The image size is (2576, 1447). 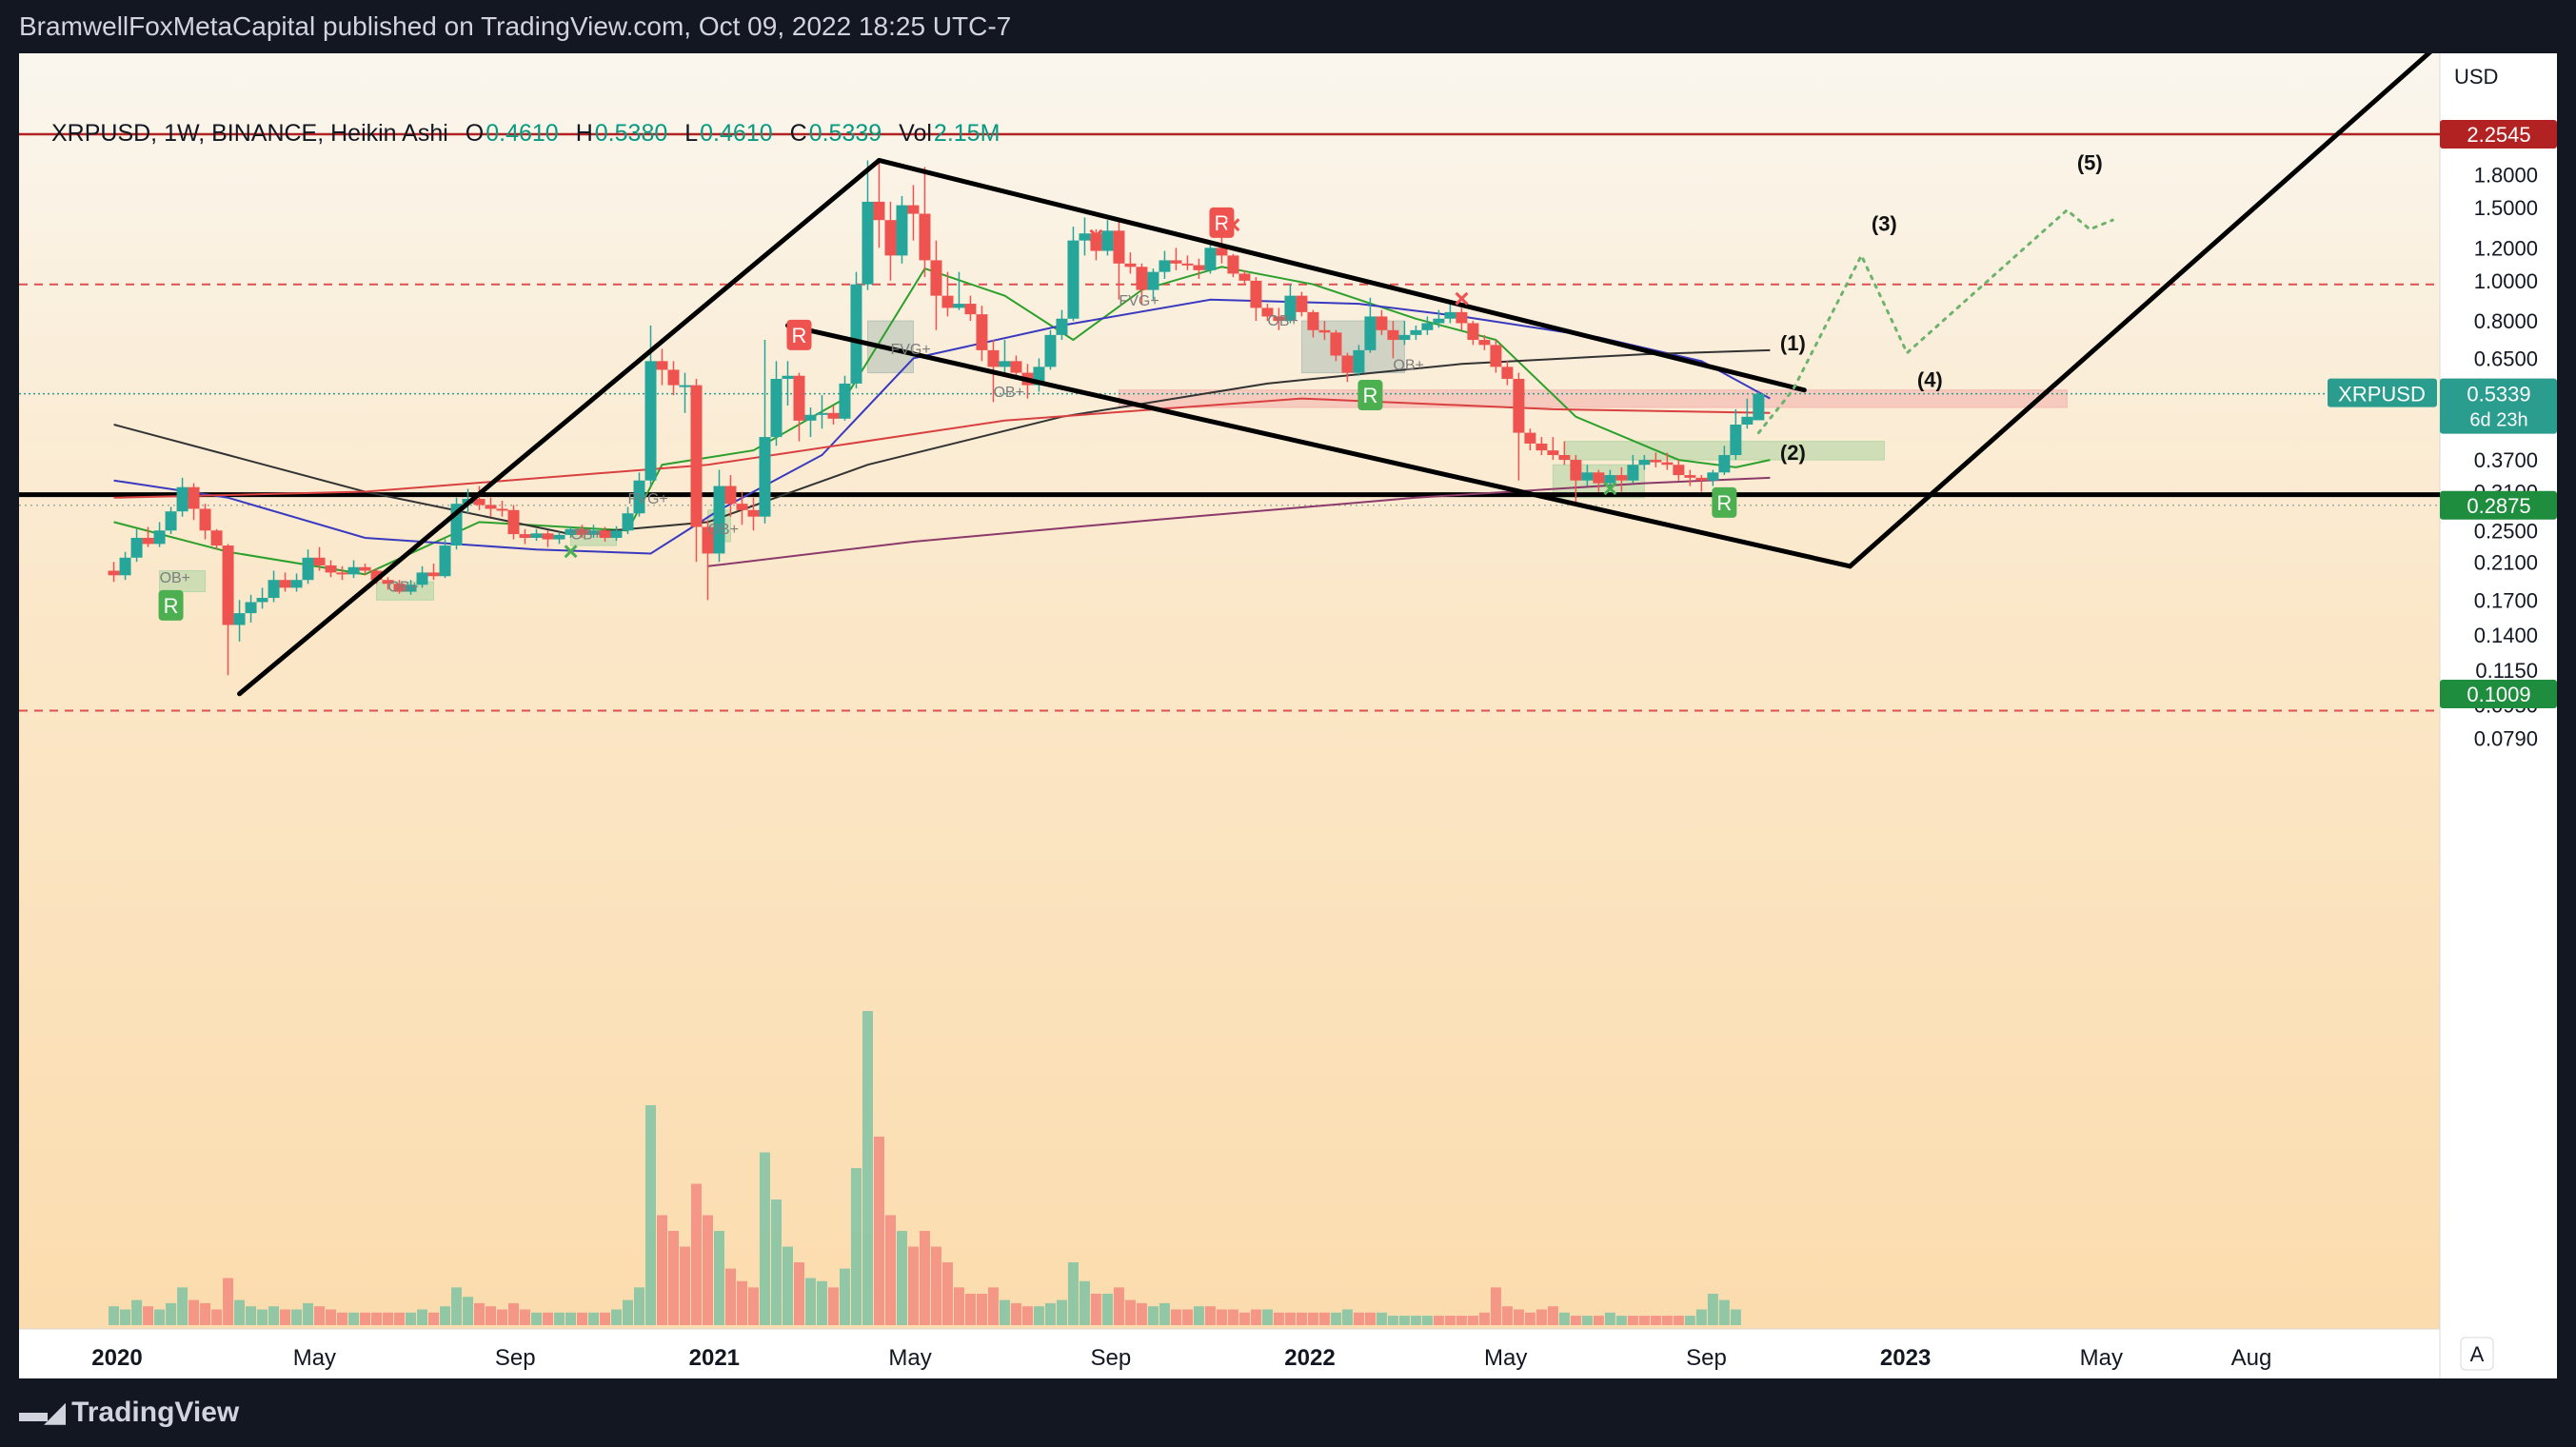 What do you see at coordinates (2090, 162) in the screenshot?
I see `wave-label: (5)` at bounding box center [2090, 162].